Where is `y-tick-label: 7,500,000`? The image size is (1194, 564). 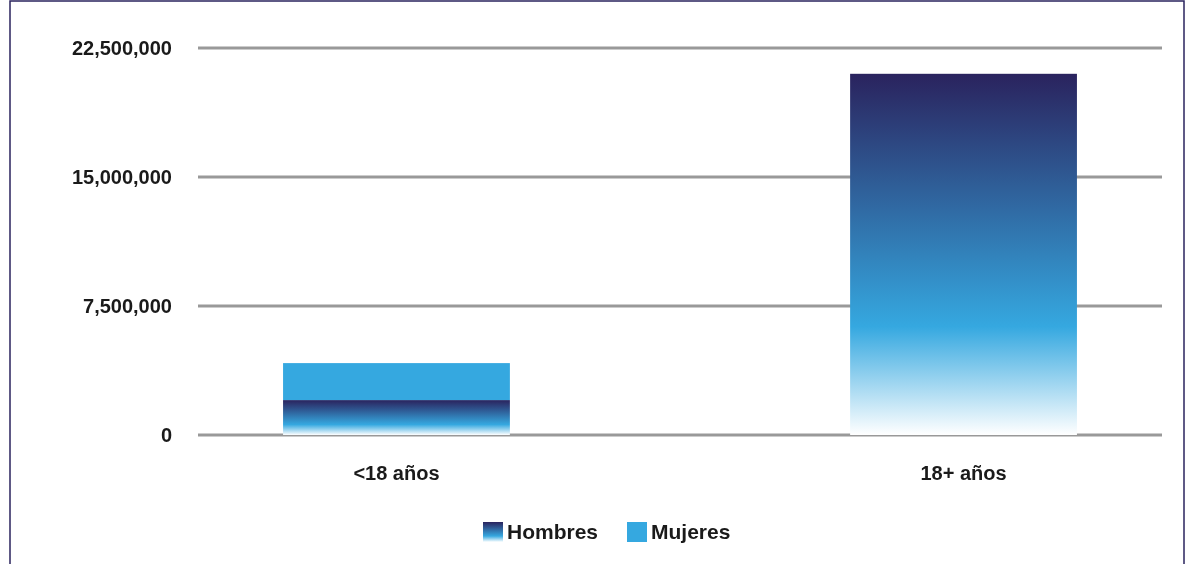 y-tick-label: 7,500,000 is located at coordinates (127, 306).